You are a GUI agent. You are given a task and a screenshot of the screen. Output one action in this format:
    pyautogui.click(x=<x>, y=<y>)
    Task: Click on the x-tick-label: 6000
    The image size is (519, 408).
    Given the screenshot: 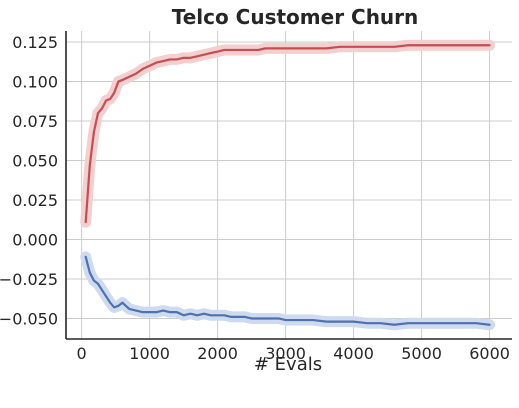 What is the action you would take?
    pyautogui.click(x=489, y=353)
    